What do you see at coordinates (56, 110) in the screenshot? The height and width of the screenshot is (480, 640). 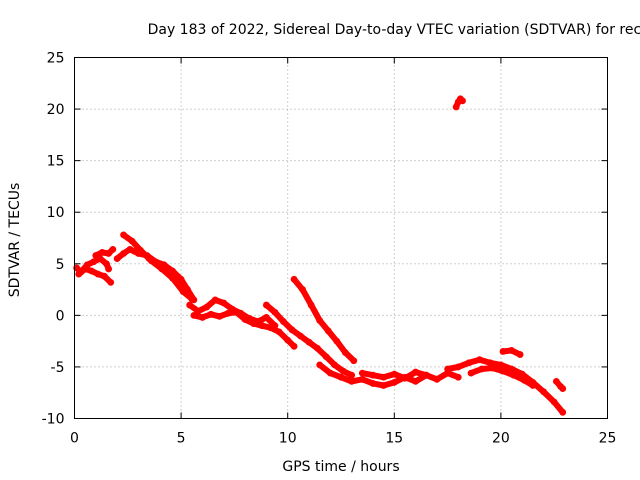 I see `y-tick-label: 20` at bounding box center [56, 110].